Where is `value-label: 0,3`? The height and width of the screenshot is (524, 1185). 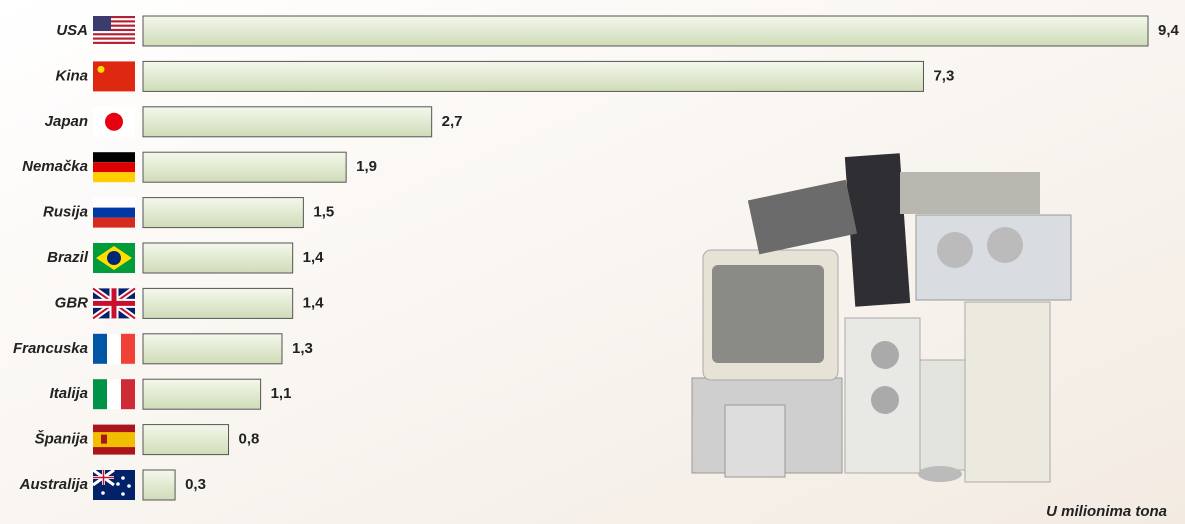
value-label: 0,3 is located at coordinates (195, 484).